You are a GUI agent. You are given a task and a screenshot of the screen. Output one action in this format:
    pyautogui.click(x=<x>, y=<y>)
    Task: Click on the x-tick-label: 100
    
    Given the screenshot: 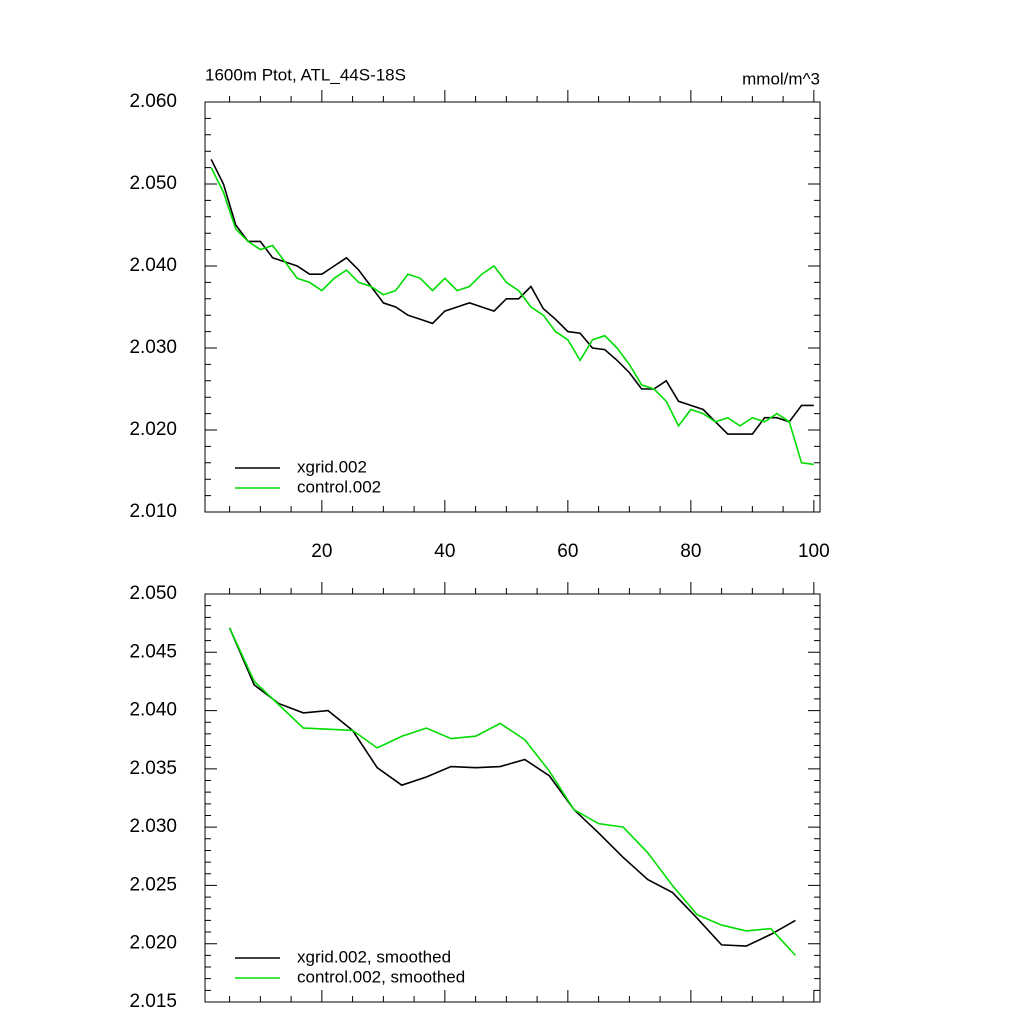 What is the action you would take?
    pyautogui.click(x=814, y=551)
    